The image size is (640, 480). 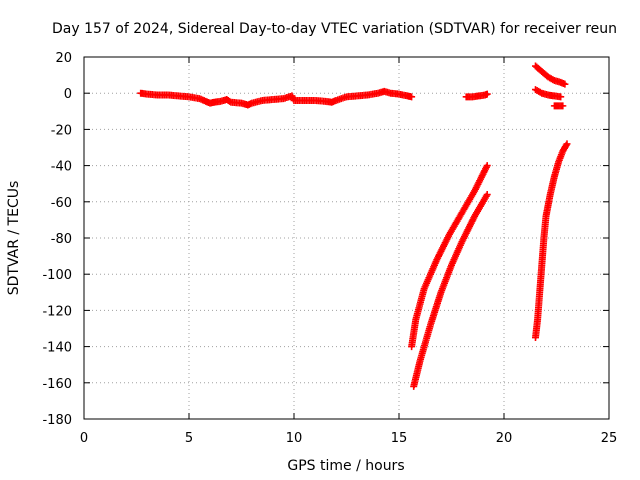 I want to click on x-tick-label: 15, so click(x=399, y=438).